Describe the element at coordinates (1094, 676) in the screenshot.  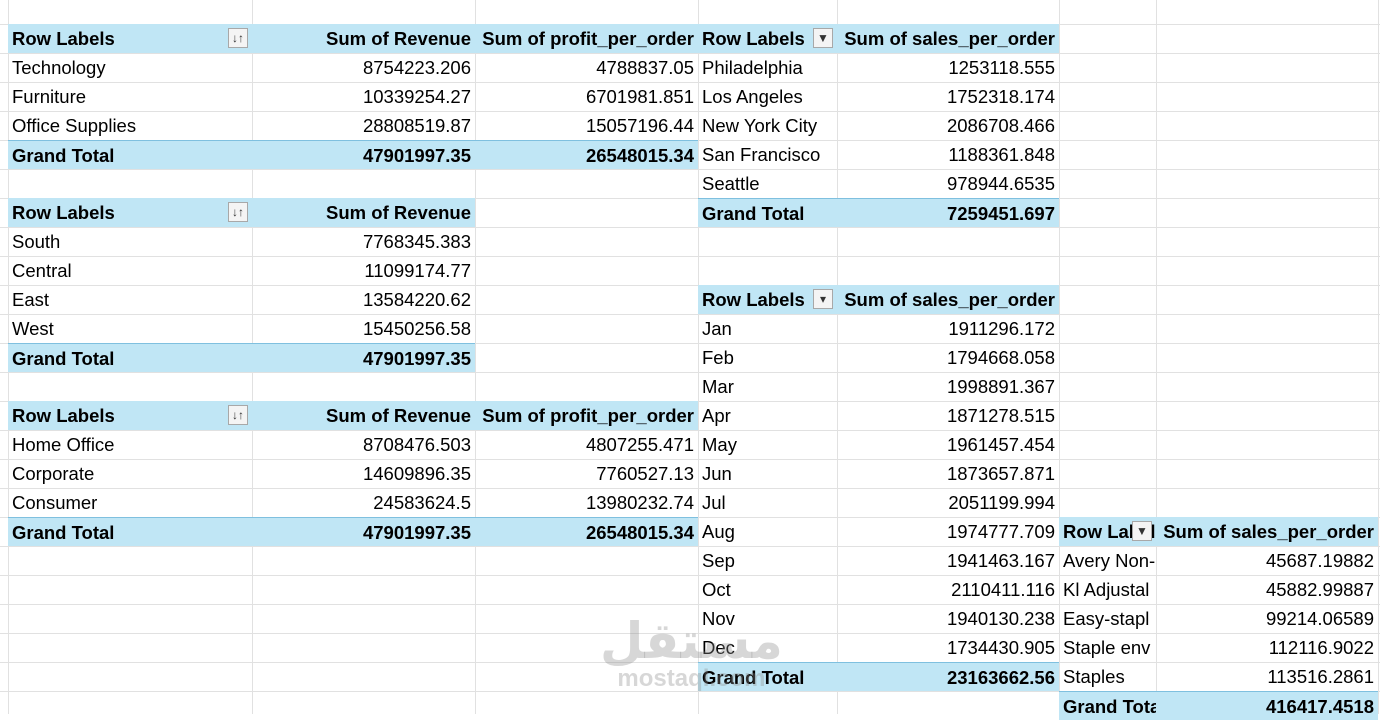
I see `row-label: Staples` at that location.